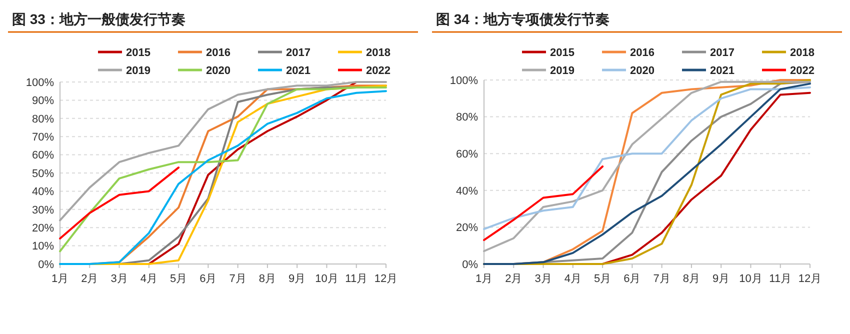  What do you see at coordinates (523, 19) in the screenshot?
I see `chart-title: 图 34：地方专项债发行节奏` at bounding box center [523, 19].